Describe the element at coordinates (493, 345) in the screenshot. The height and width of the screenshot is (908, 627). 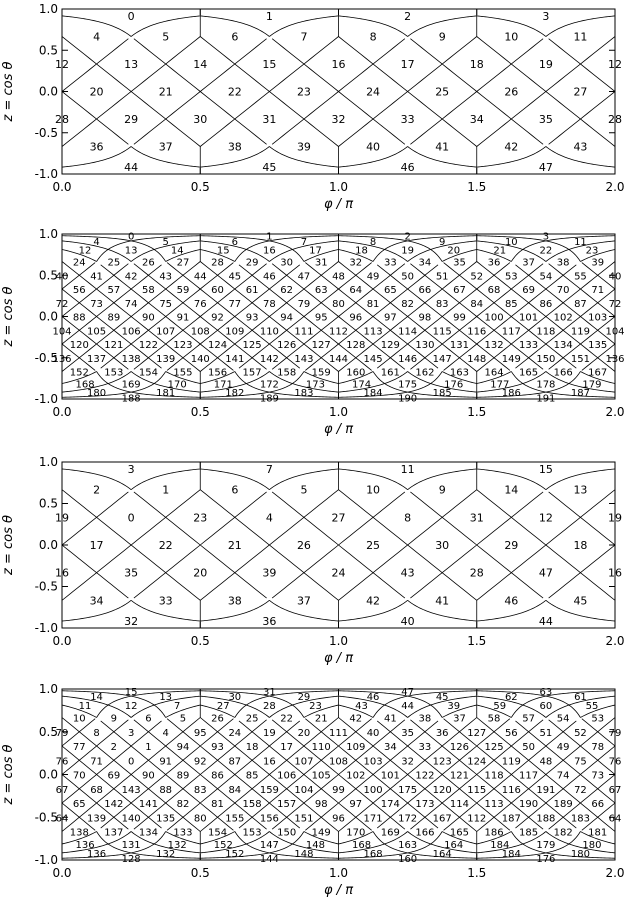
I see `pixel-label: 132` at that location.